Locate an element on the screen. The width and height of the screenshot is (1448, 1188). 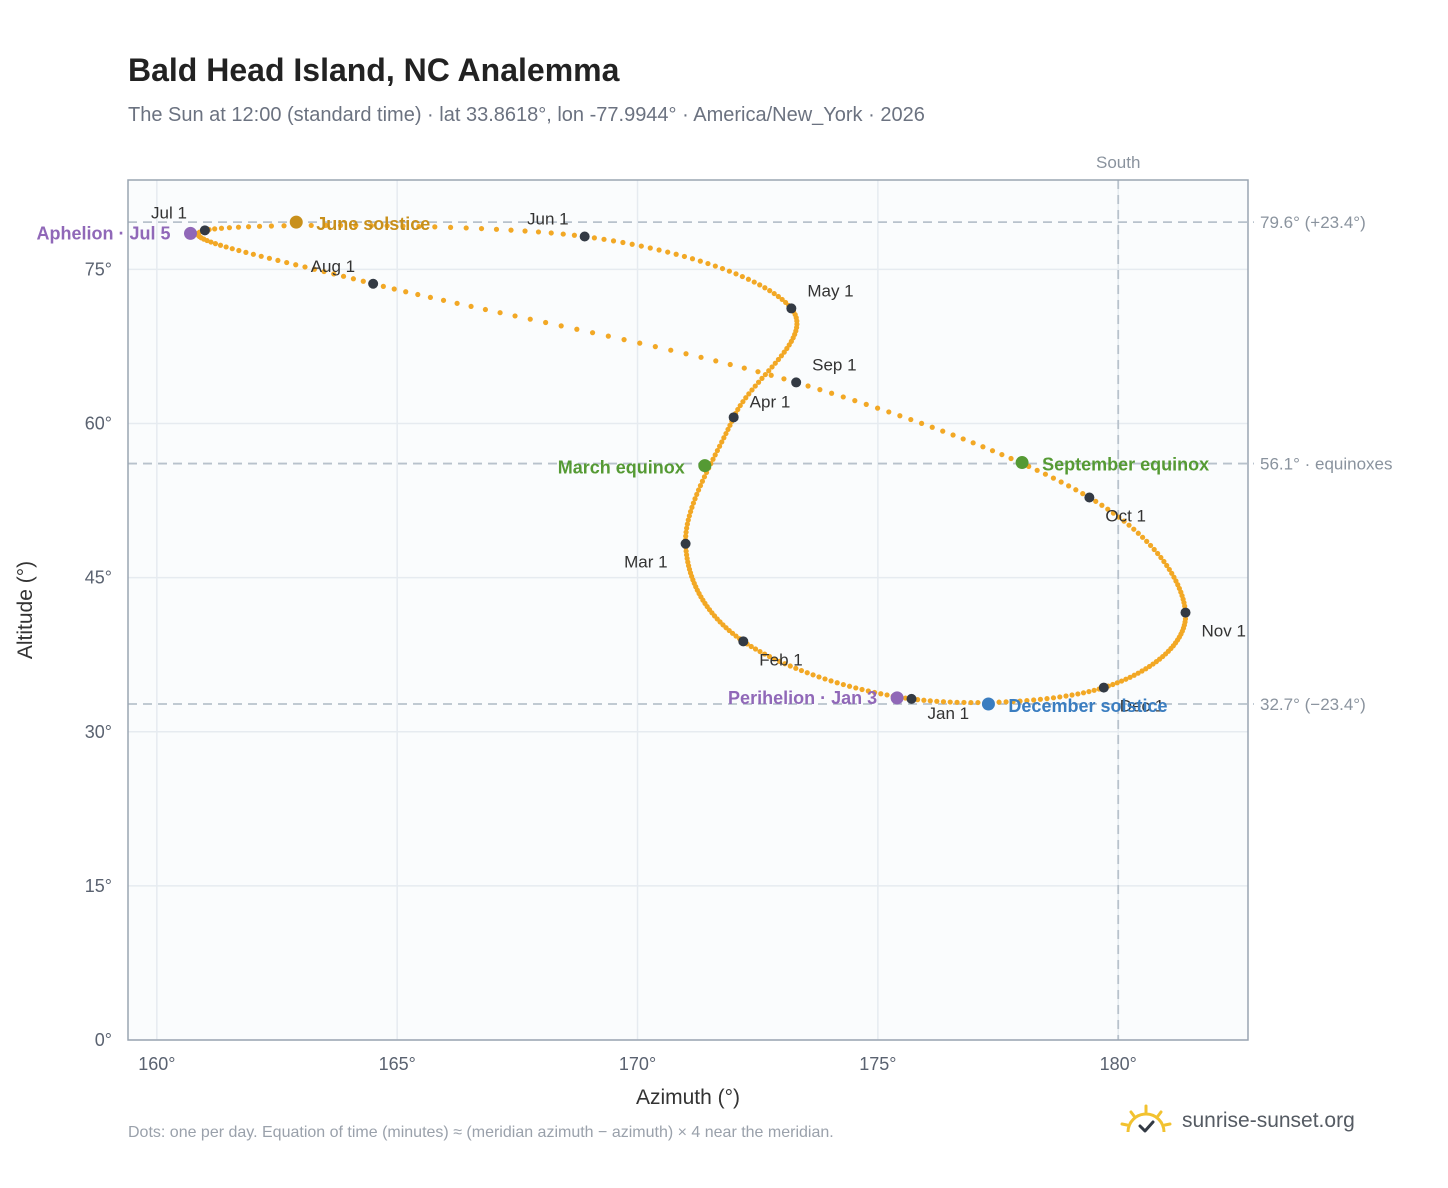
brand: sunrise-sunset.org is located at coordinates (1237, 1121).